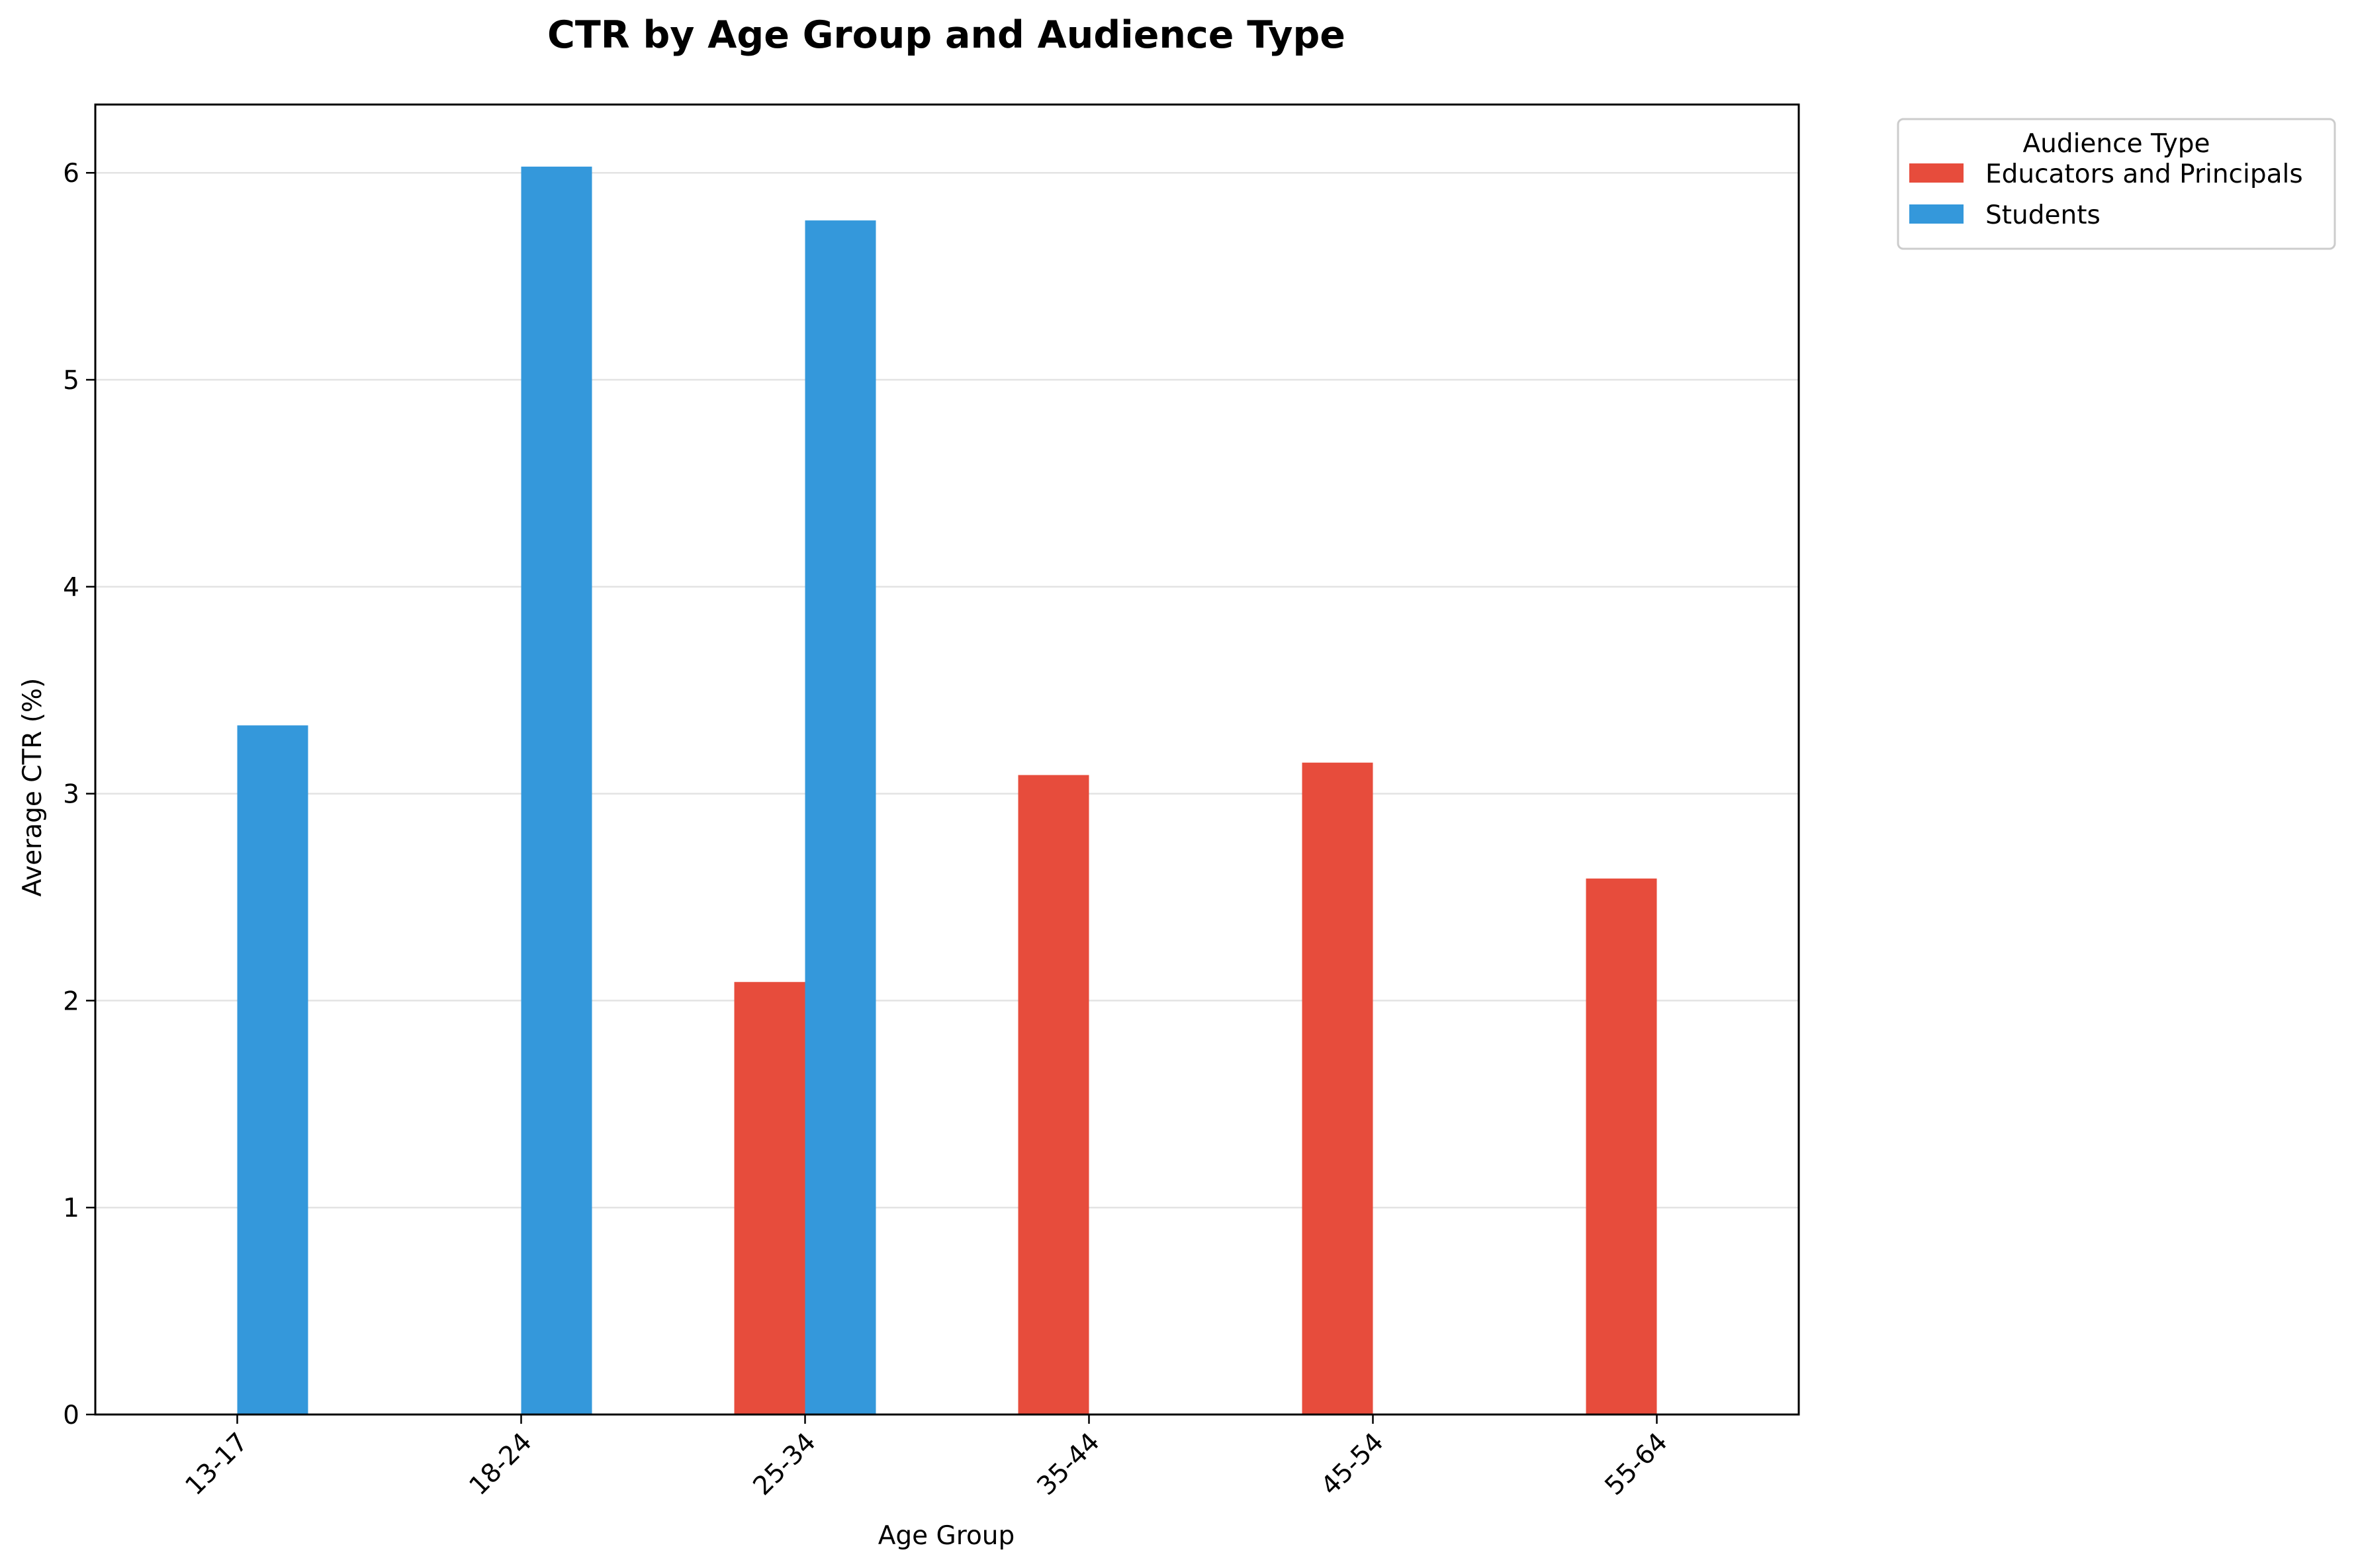 The width and height of the screenshot is (2354, 1568). I want to click on legend-box, so click(2116, 184).